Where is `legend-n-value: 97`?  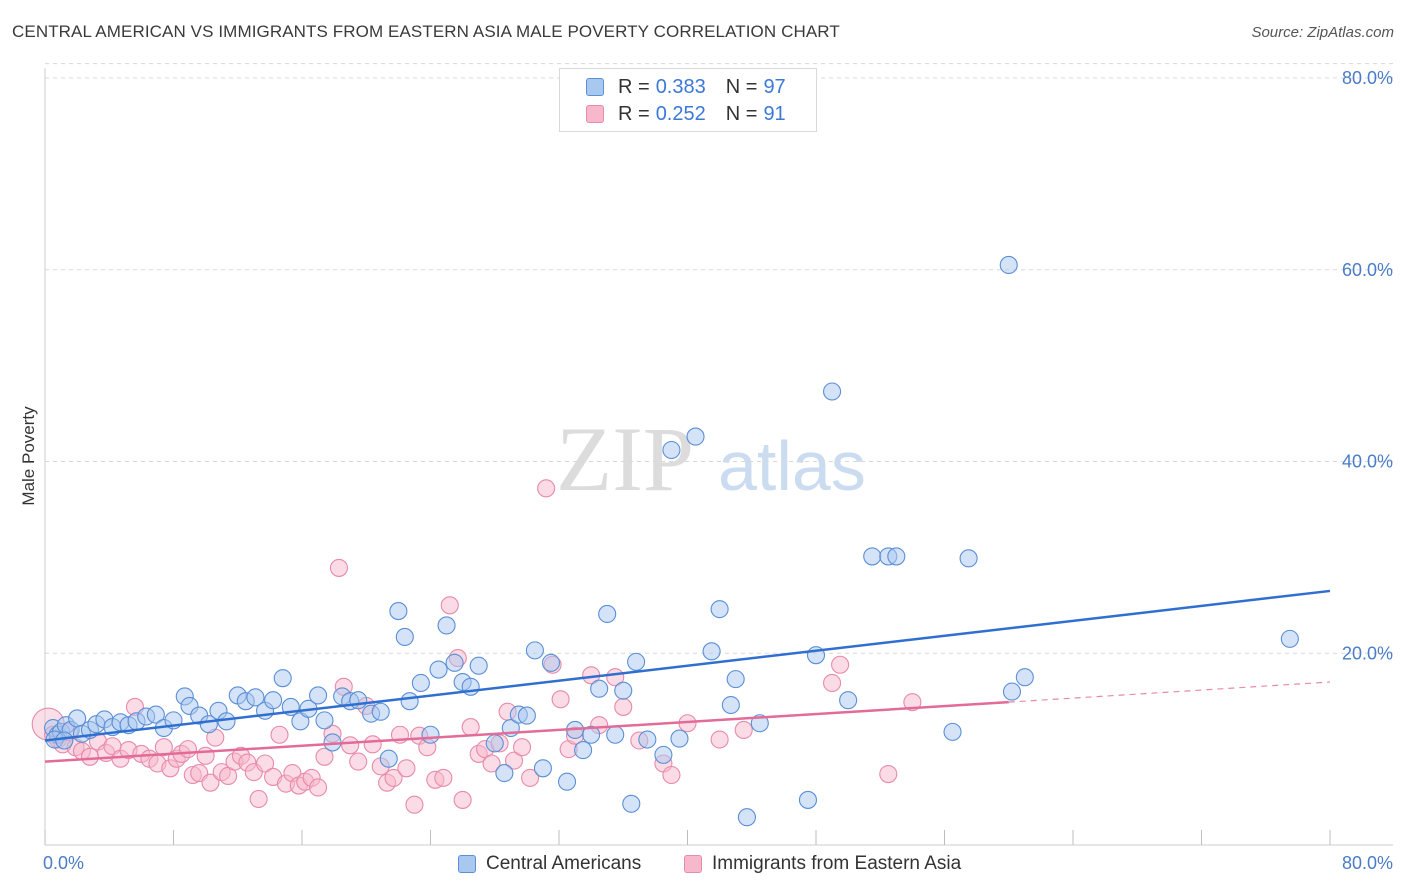 legend-n-value: 97 is located at coordinates (774, 86).